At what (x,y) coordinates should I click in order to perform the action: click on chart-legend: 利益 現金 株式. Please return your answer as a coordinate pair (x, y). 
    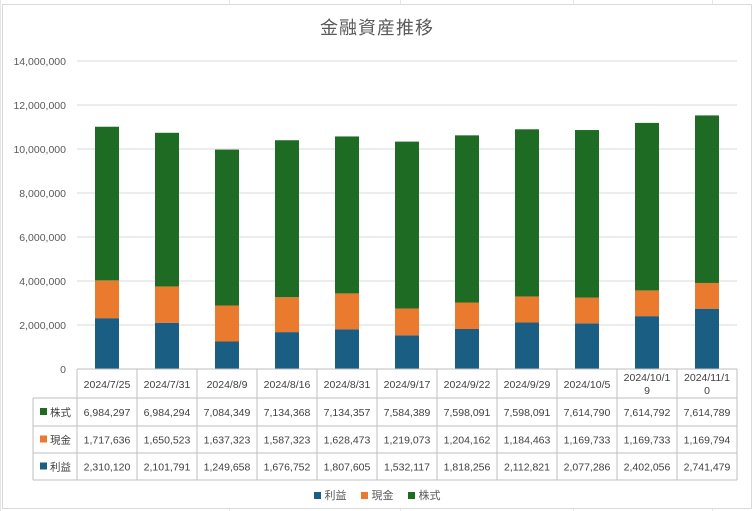
    Looking at the image, I should click on (377, 495).